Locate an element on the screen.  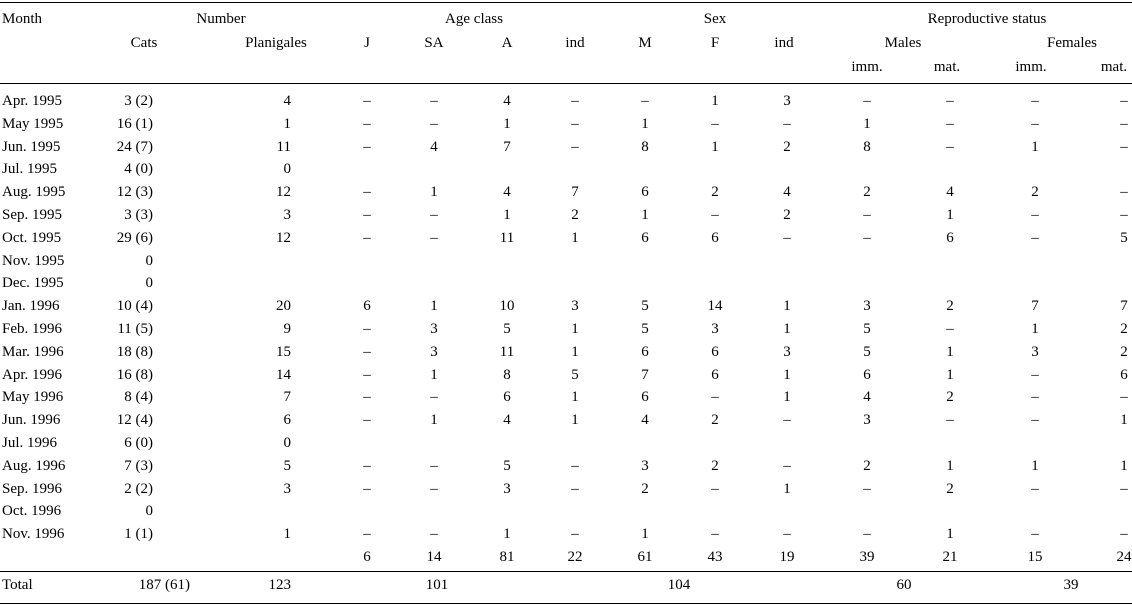
header-females: Females is located at coordinates (1072, 43).